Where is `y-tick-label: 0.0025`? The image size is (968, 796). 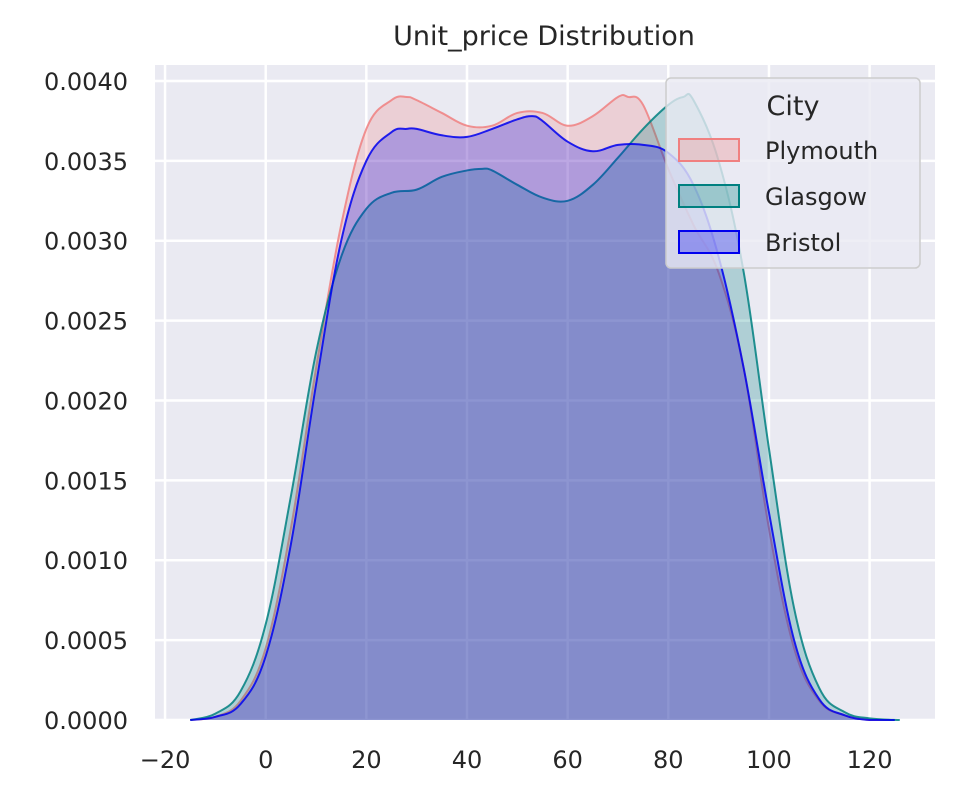
y-tick-label: 0.0025 is located at coordinates (86, 322).